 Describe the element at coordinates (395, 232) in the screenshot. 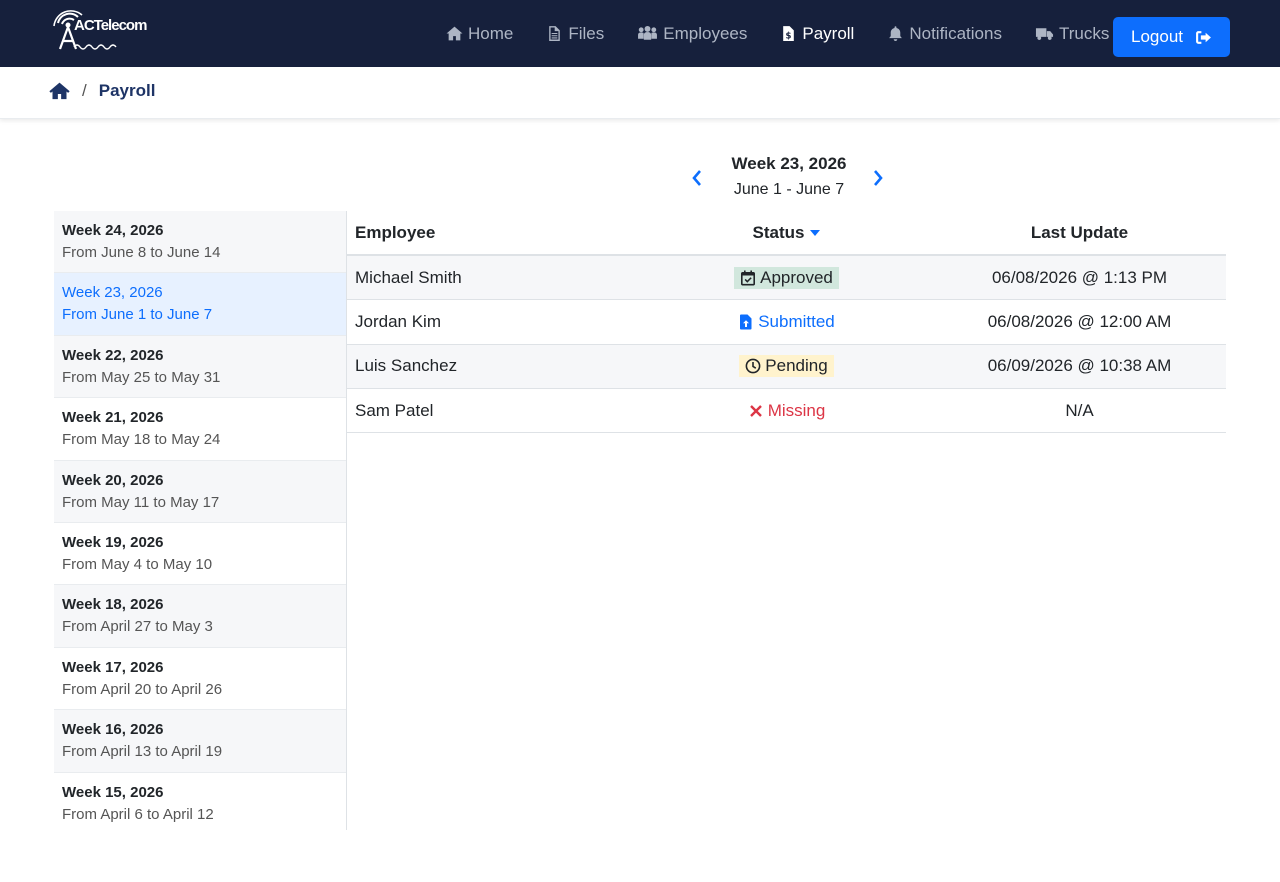

I see `employee-column-header: Employee` at that location.